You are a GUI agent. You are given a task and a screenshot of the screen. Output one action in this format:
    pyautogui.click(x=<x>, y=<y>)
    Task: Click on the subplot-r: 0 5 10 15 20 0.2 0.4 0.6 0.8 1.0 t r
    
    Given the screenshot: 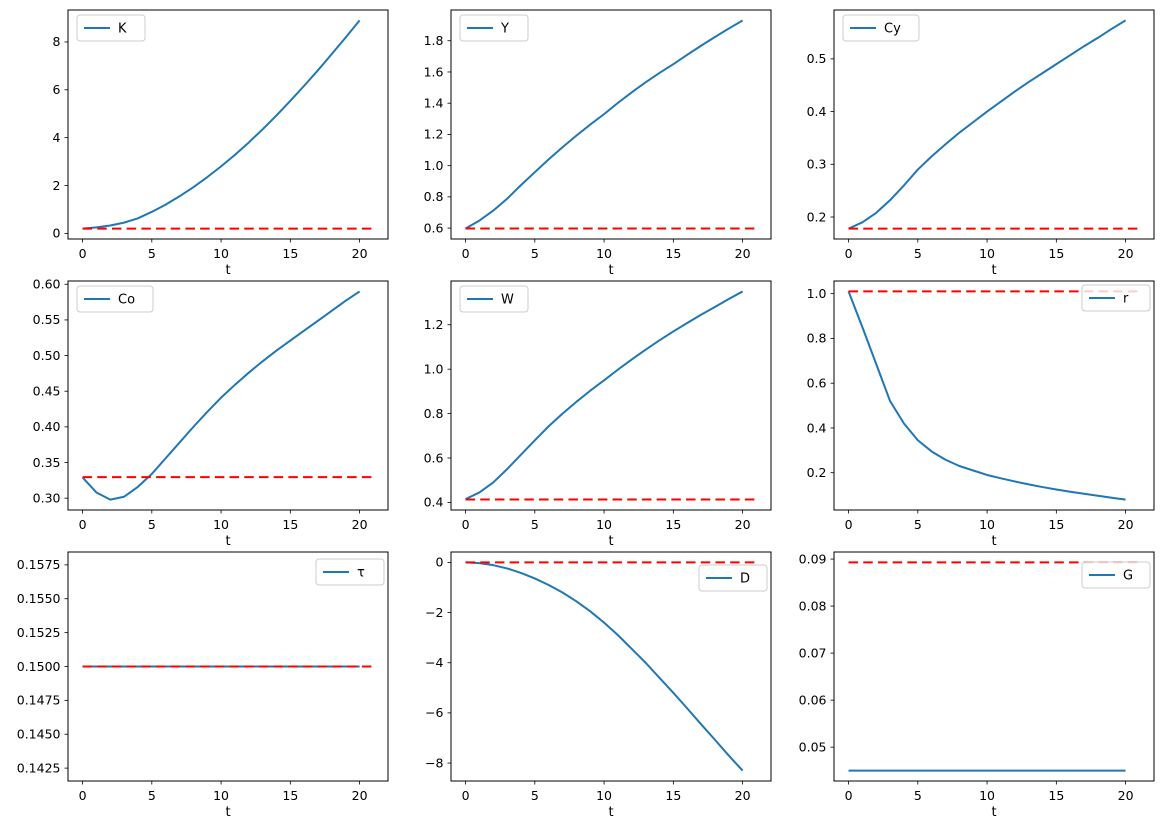 What is the action you would take?
    pyautogui.click(x=981, y=414)
    